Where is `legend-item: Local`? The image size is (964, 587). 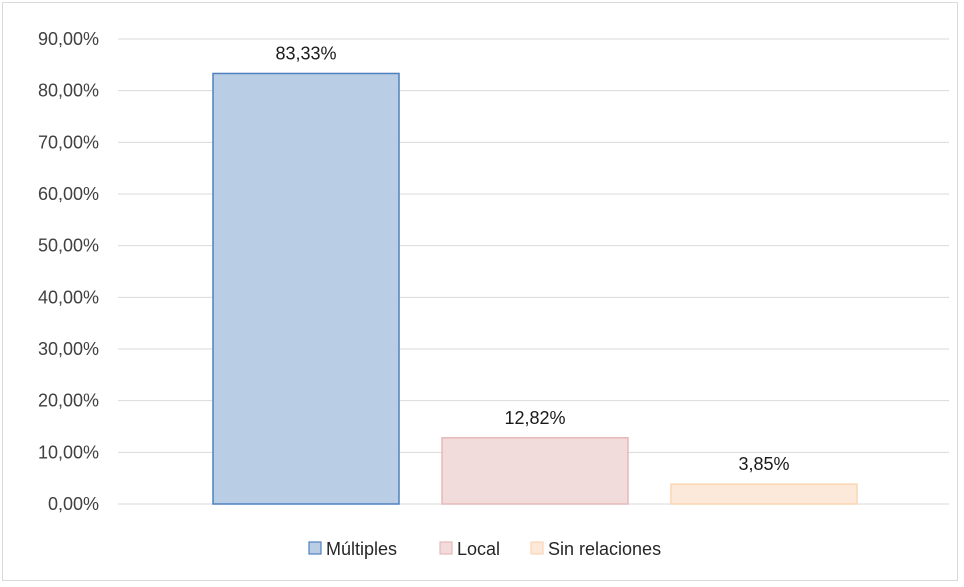
legend-item: Local is located at coordinates (469, 549).